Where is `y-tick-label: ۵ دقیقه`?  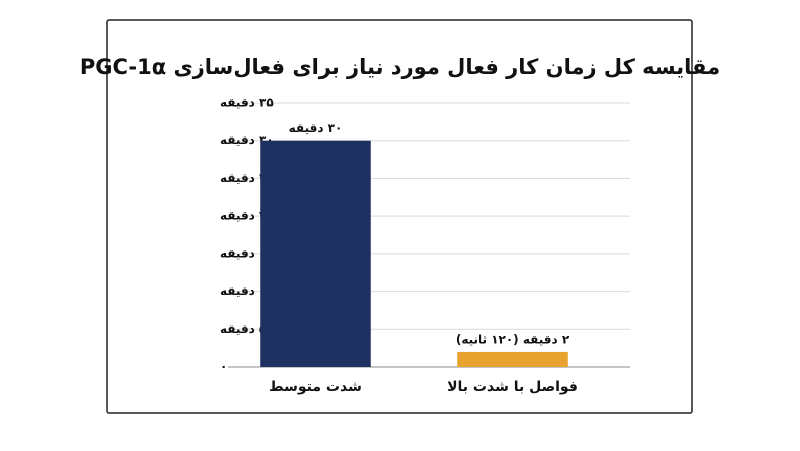
y-tick-label: ۵ دقیقه is located at coordinates (243, 329).